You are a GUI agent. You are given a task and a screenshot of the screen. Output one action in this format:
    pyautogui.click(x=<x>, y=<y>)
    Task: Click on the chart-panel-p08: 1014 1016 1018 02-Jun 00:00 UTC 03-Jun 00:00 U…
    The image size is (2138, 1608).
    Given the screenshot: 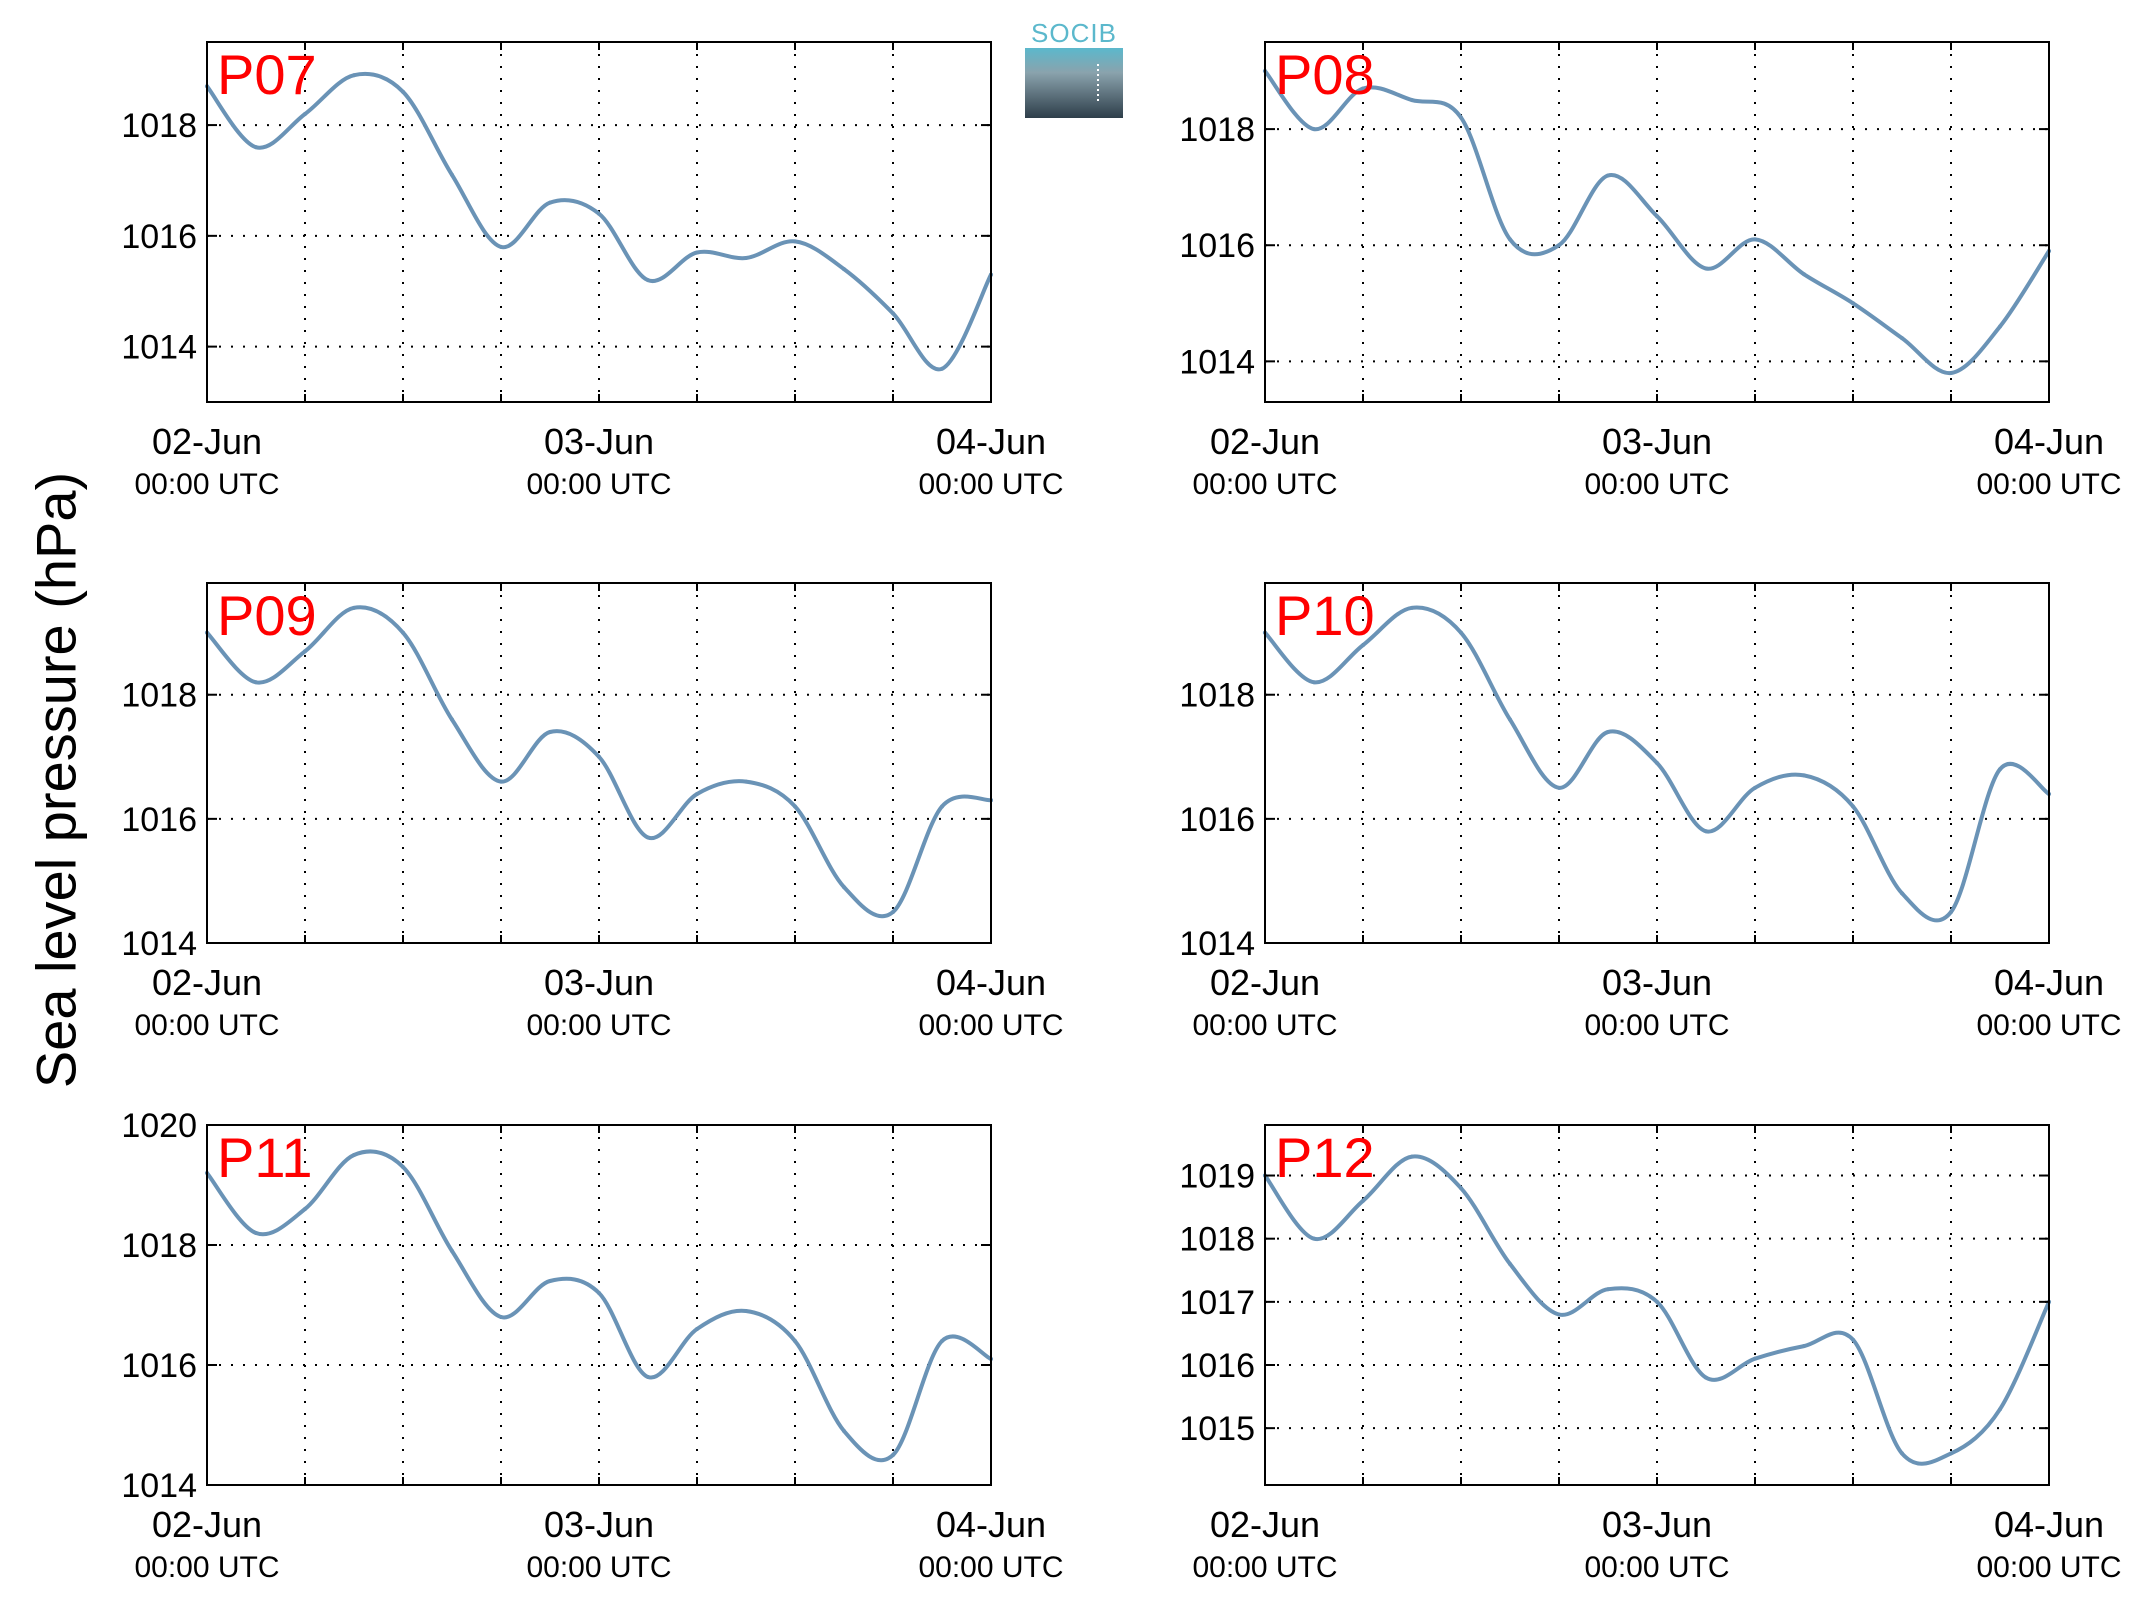 What is the action you would take?
    pyautogui.click(x=1650, y=271)
    